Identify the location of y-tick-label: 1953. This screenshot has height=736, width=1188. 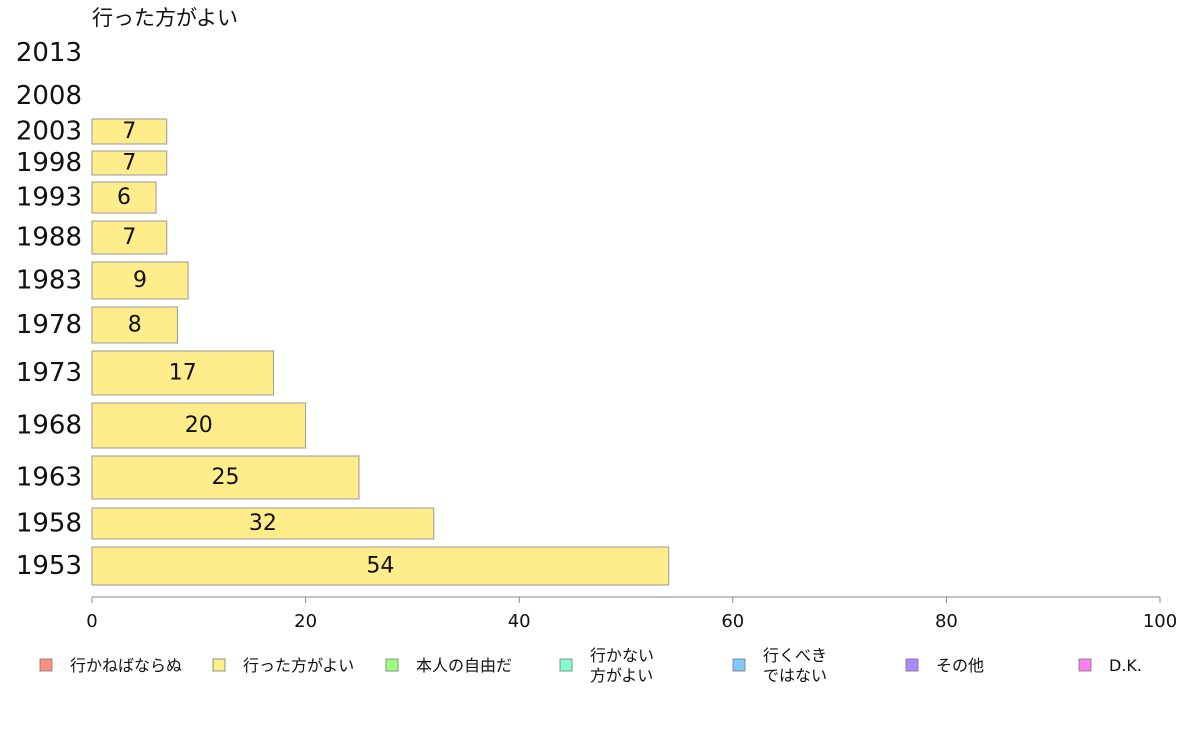
(49, 566).